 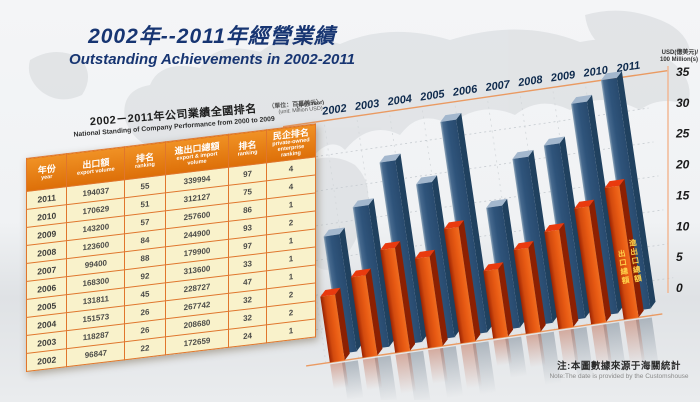 I want to click on legend-export-char: 口, so click(x=623, y=263).